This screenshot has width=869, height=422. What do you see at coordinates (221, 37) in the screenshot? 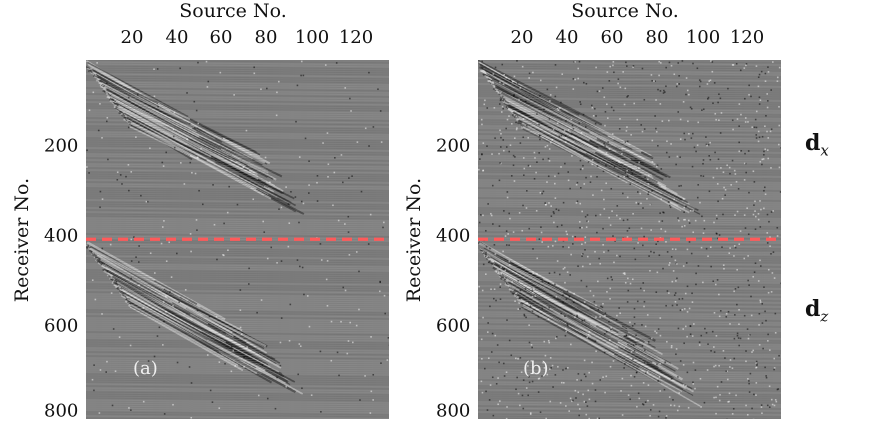
I see `x-tick: 60` at bounding box center [221, 37].